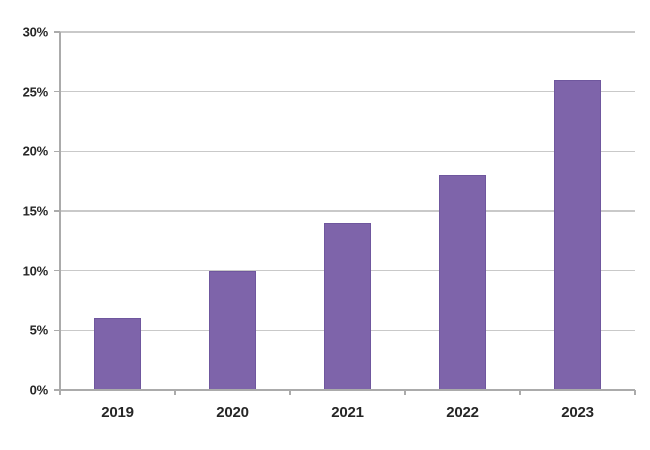 This screenshot has height=450, width=650. I want to click on bar-2020, so click(232, 330).